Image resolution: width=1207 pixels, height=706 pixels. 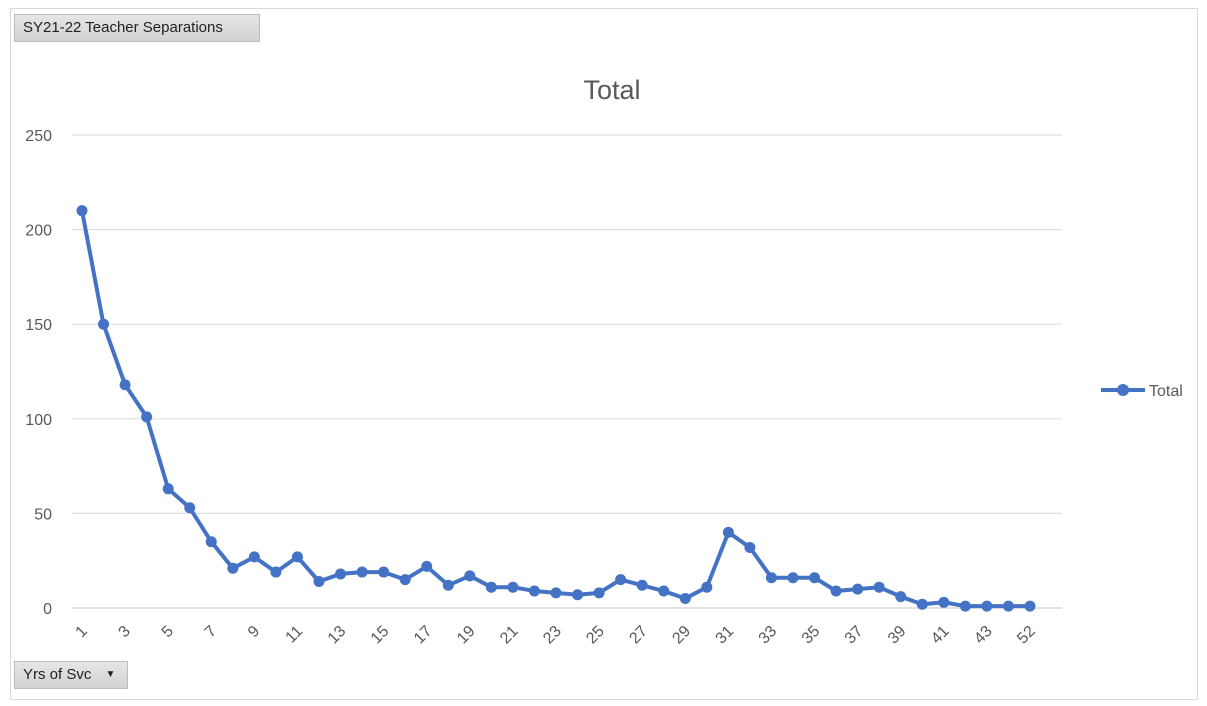 What do you see at coordinates (1123, 390) in the screenshot?
I see `legend-dot-marker` at bounding box center [1123, 390].